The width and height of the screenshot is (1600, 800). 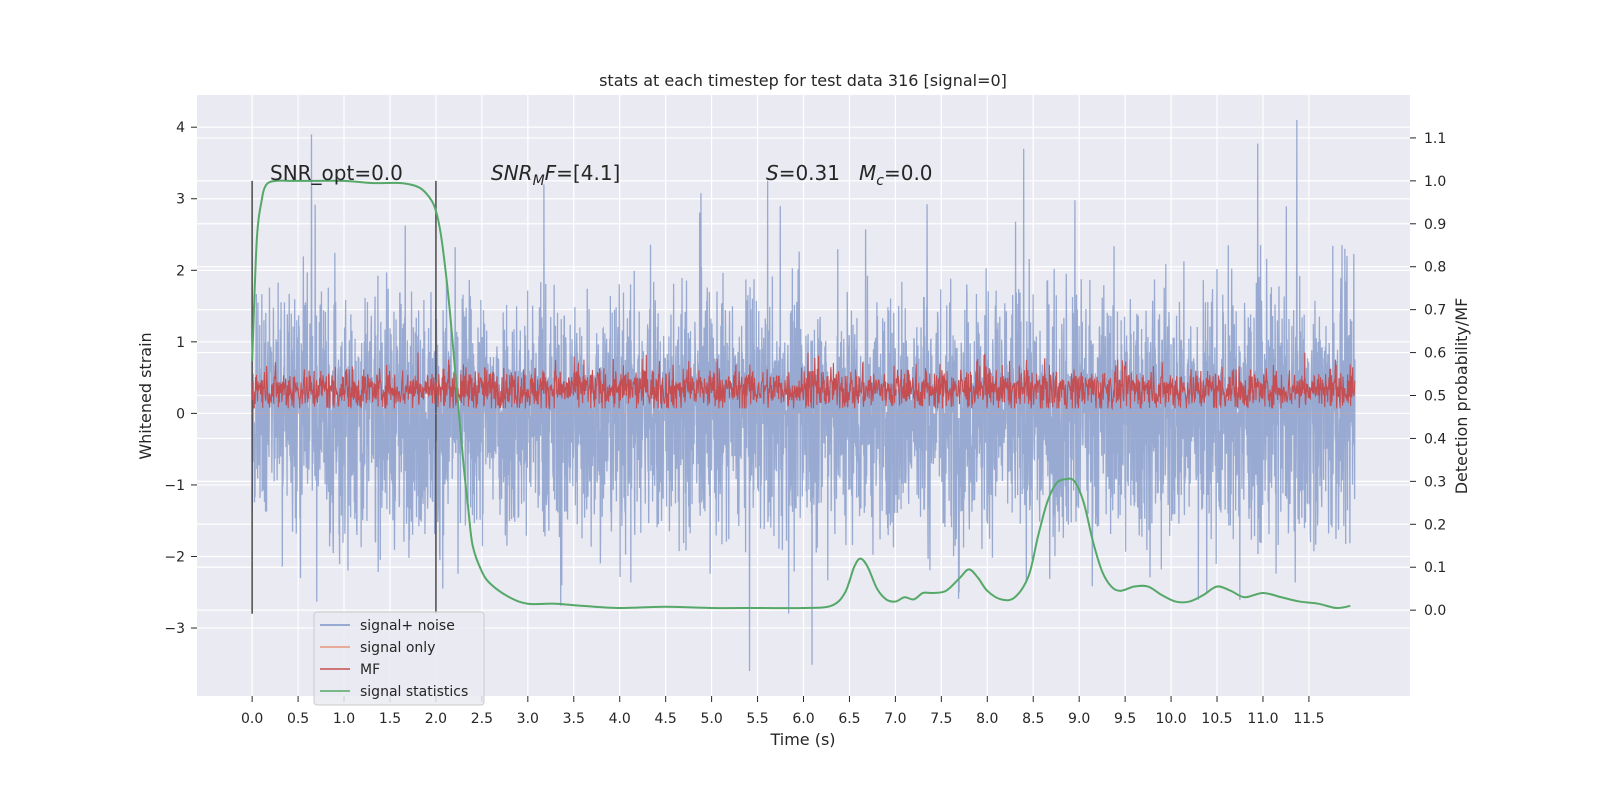 What do you see at coordinates (757, 719) in the screenshot?
I see `x-tick-label: 5.5` at bounding box center [757, 719].